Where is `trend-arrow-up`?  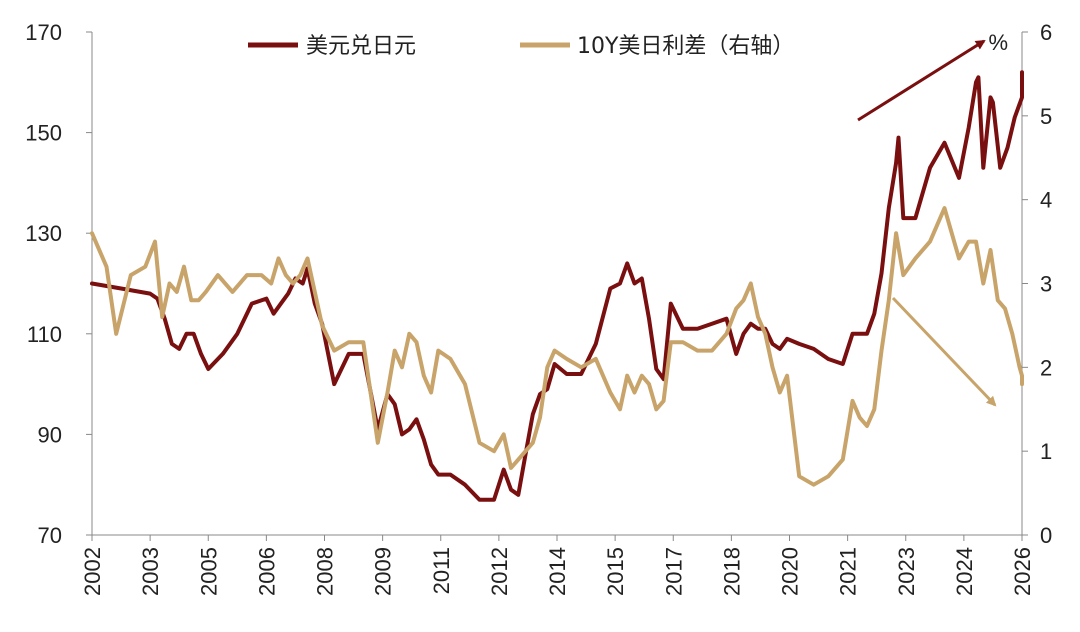
trend-arrow-up is located at coordinates (921, 80).